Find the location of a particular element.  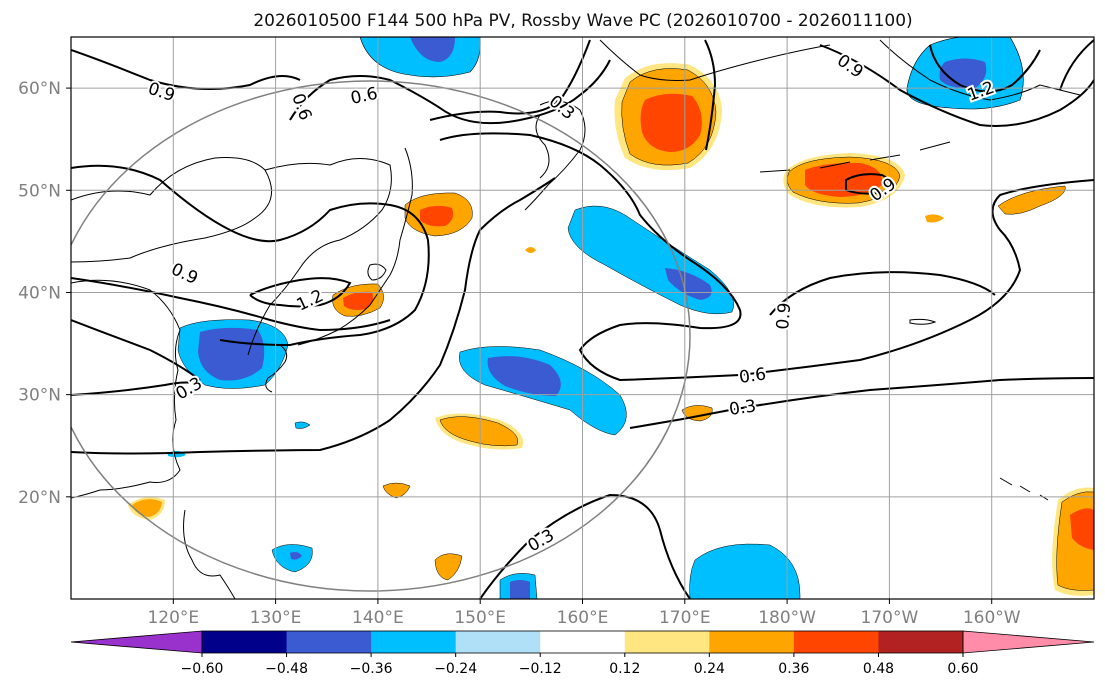

lat-tick-label: 60°N is located at coordinates (39, 89).